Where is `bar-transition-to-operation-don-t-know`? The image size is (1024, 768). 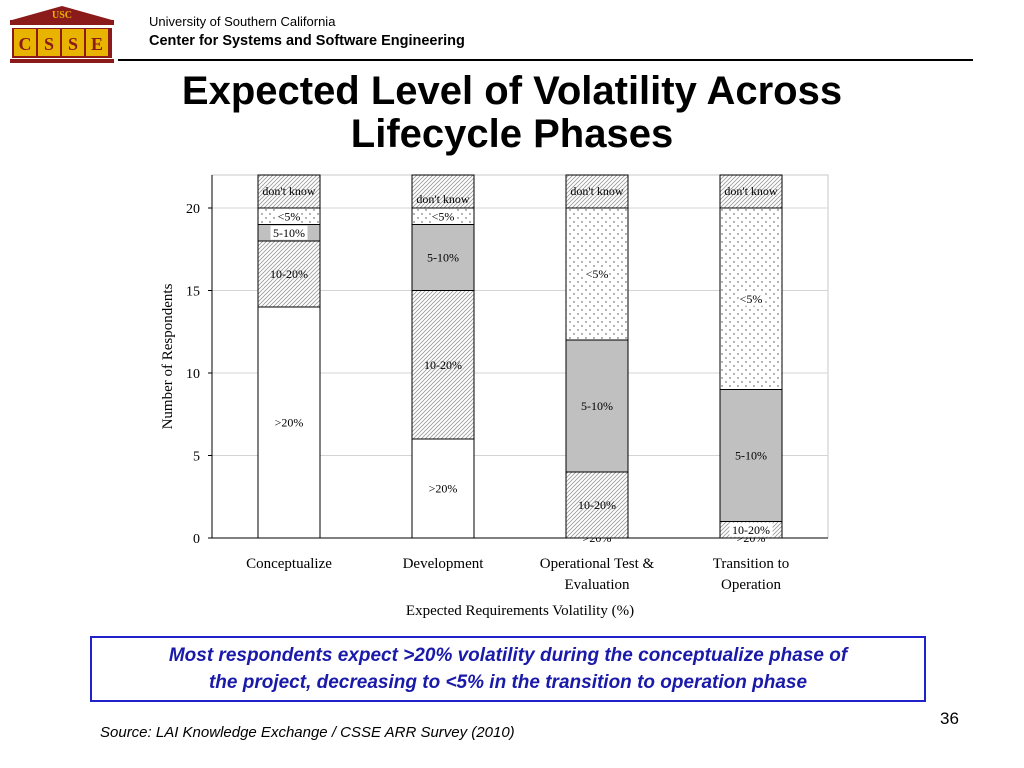 bar-transition-to-operation-don-t-know is located at coordinates (751, 191).